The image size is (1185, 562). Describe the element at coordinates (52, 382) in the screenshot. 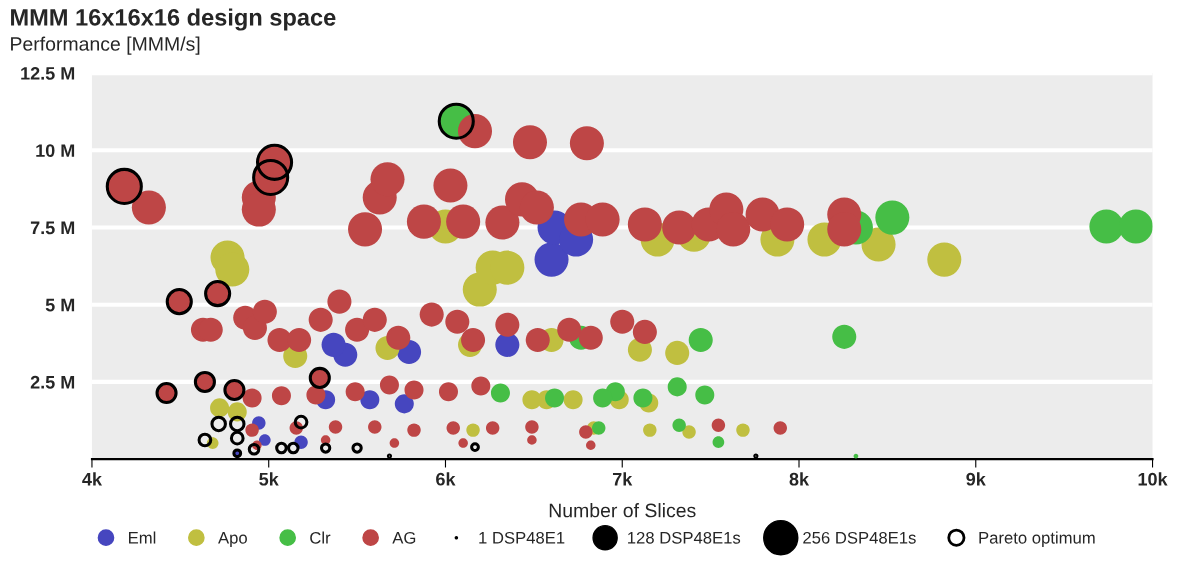

I see `y-tick-label: 2.5 M` at that location.